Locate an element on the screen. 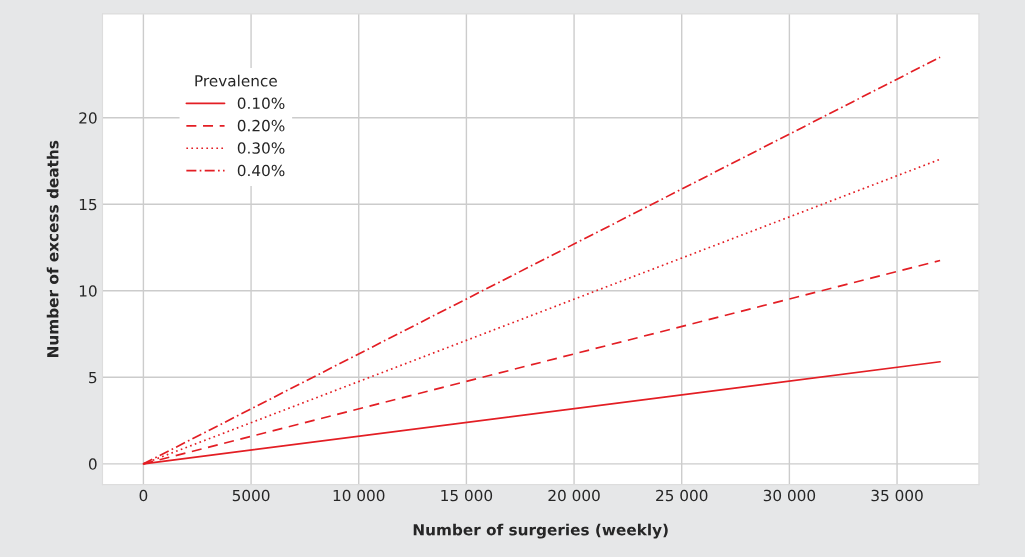 The image size is (1025, 557). y-tick-label: 20 is located at coordinates (88, 118).